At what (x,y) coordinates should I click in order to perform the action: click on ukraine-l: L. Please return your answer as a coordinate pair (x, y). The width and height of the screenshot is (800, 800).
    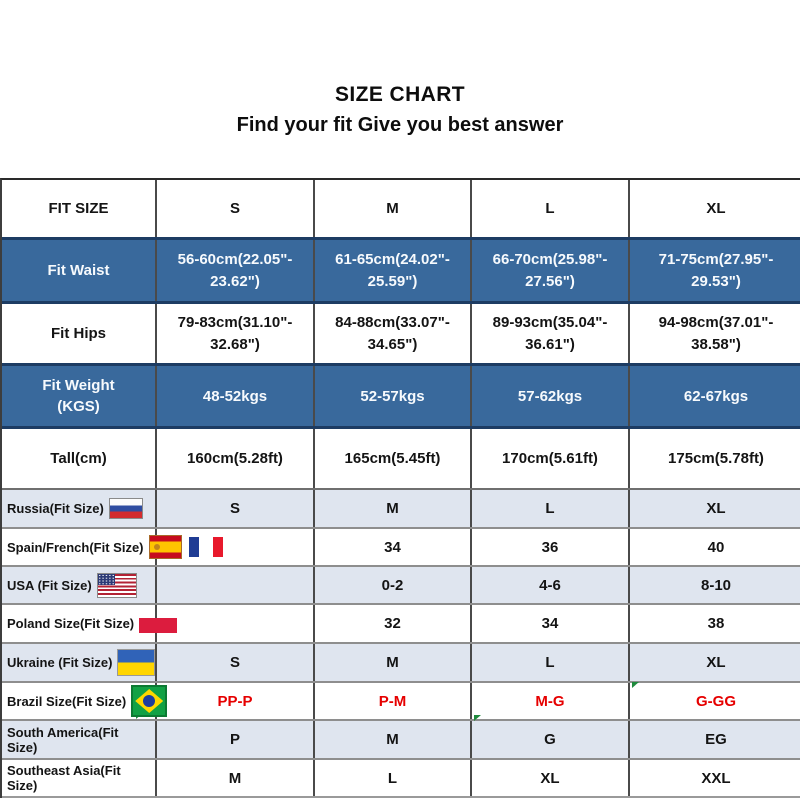
    Looking at the image, I should click on (551, 662).